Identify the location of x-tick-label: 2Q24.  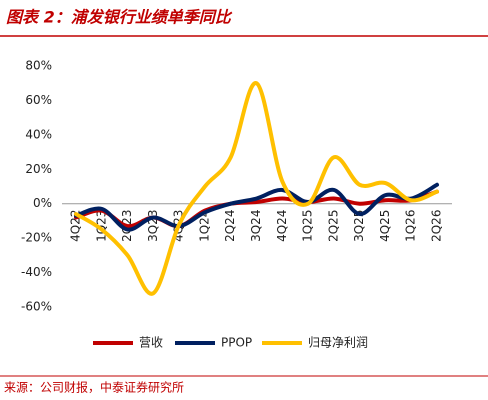
(230, 226).